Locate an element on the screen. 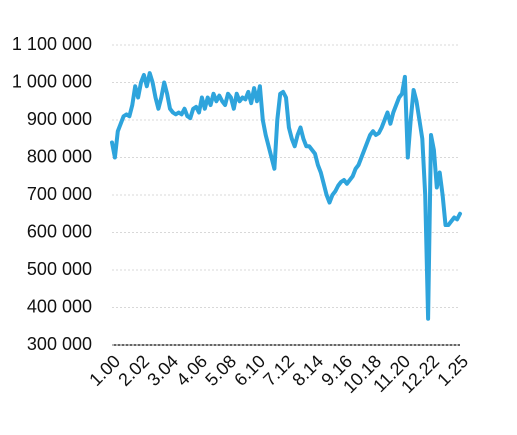 This screenshot has width=517, height=435. y-tick-label: 300 000 is located at coordinates (59, 344).